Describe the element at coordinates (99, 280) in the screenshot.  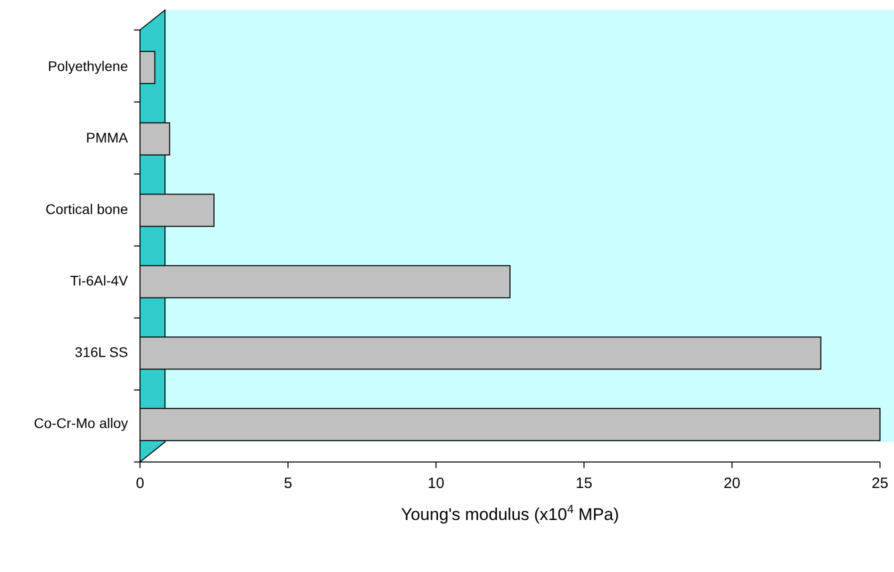
I see `y-tick-label: Ti-6Al-4V` at that location.